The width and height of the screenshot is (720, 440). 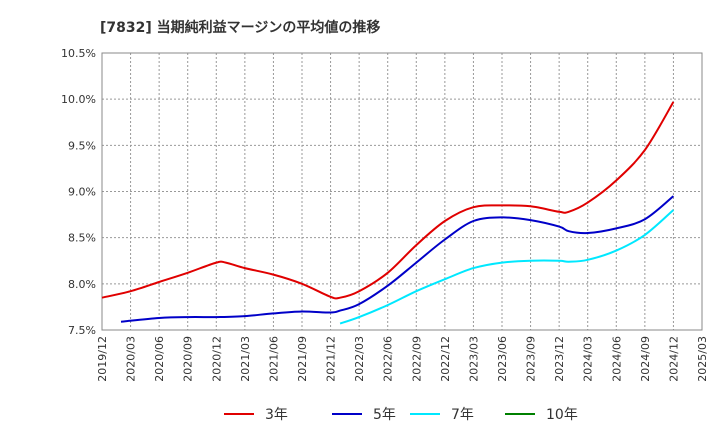 I want to click on y-tick-label: 7.5%, so click(x=82, y=330).